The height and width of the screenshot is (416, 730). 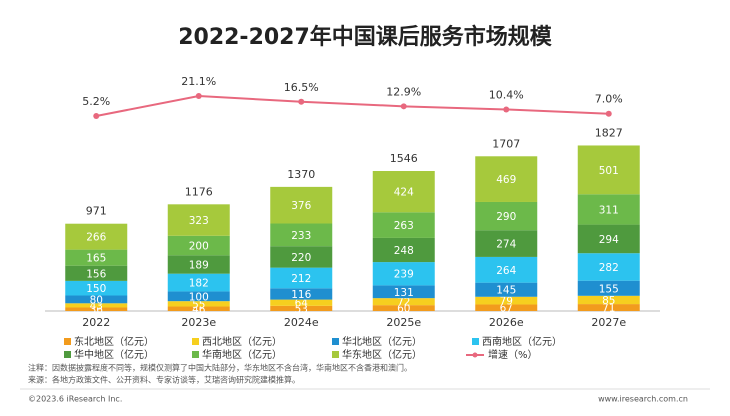 I want to click on growth-label: 5.2%, so click(x=96, y=101).